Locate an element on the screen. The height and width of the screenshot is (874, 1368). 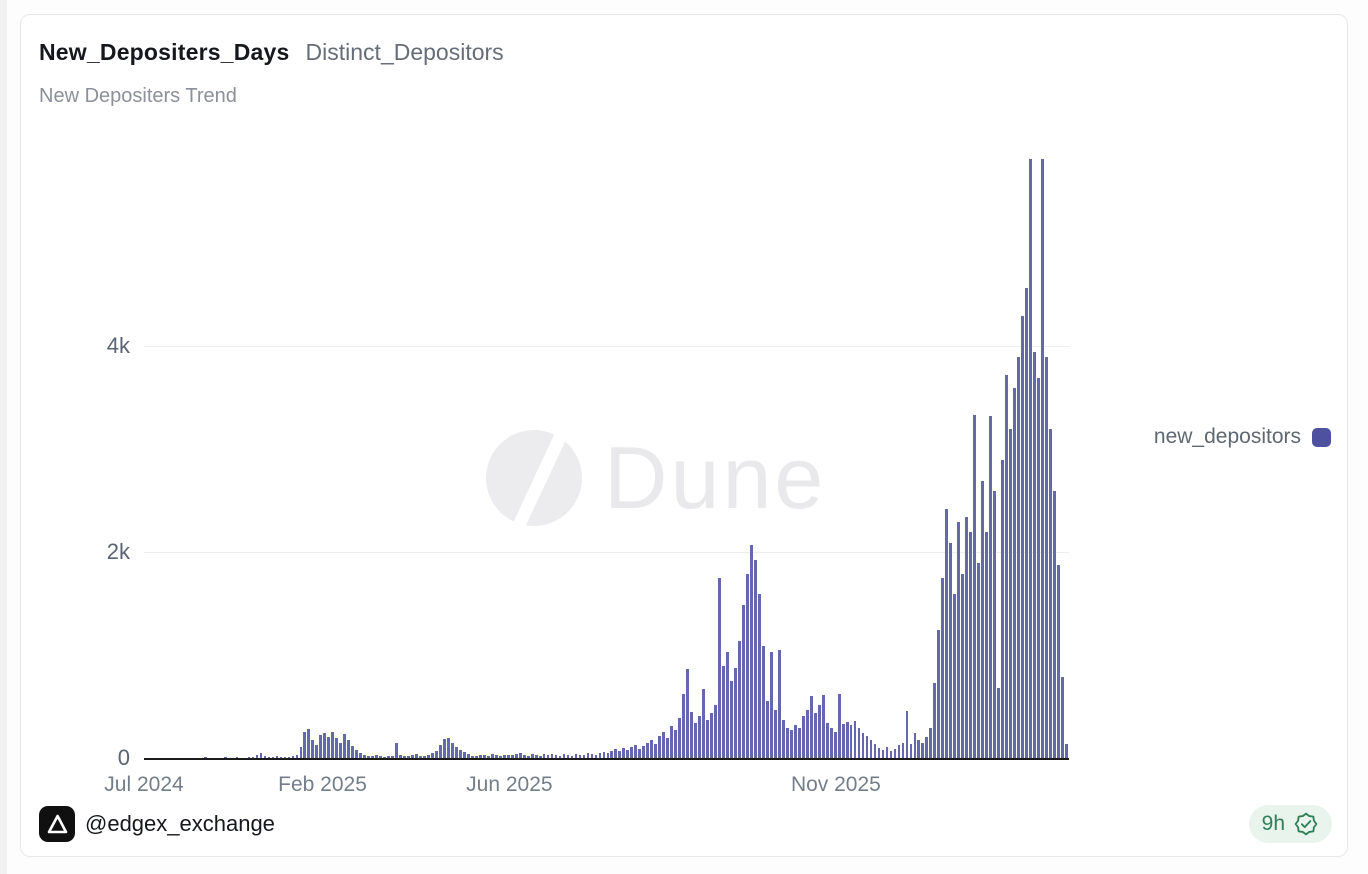
edgex-logo-icon is located at coordinates (57, 824).